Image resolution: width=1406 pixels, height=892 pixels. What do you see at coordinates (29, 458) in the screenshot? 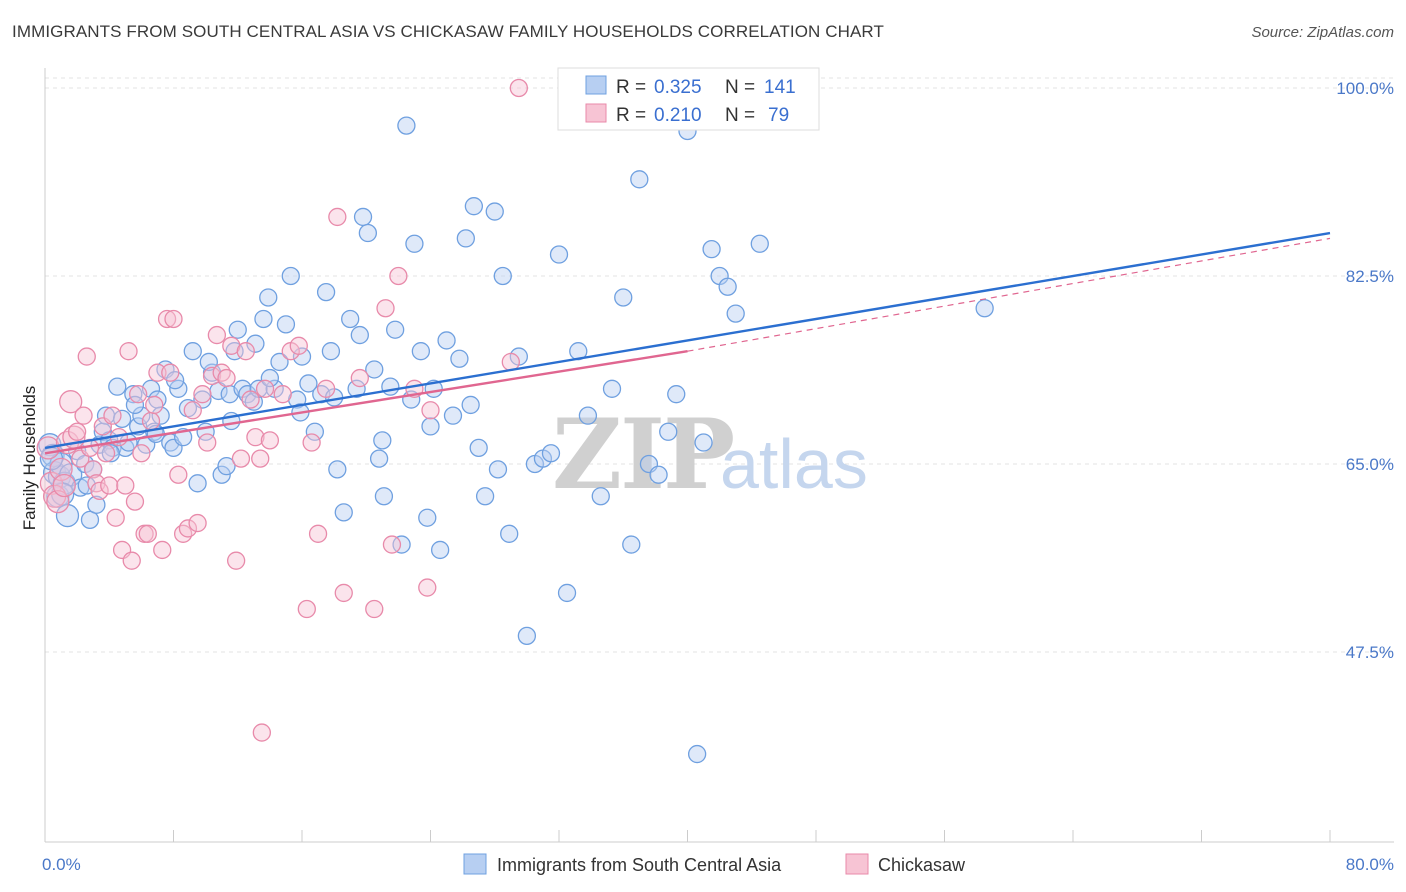
I see `y-axis-label: Family Households` at bounding box center [29, 458].